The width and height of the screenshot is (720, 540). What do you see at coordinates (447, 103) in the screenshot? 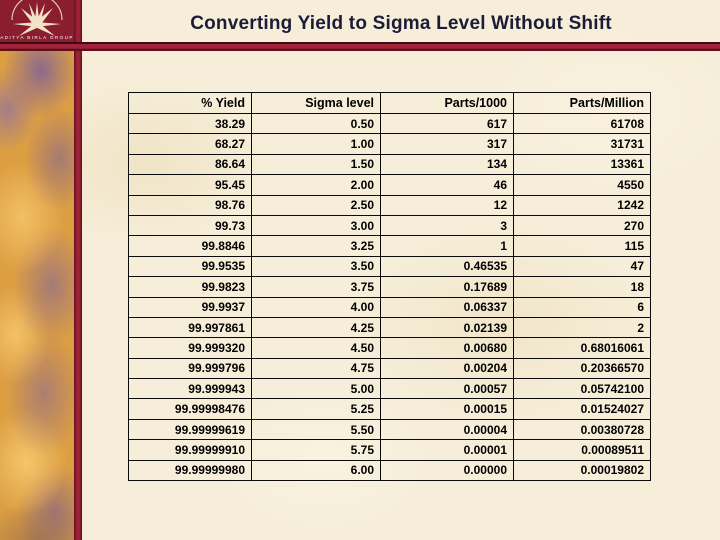
I see `header-parts-per-1000: Parts/1000` at bounding box center [447, 103].